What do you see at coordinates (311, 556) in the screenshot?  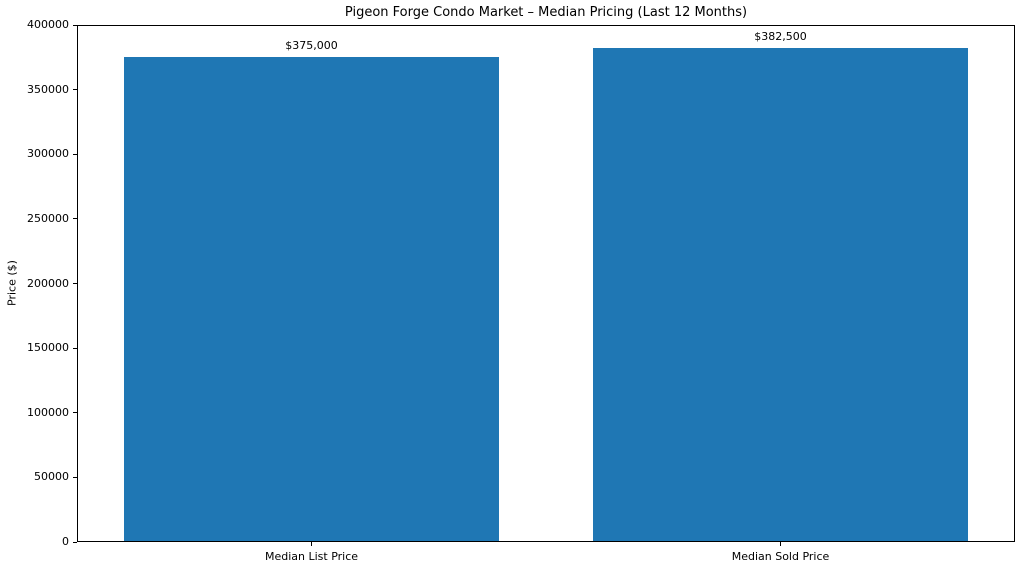 I see `x-tick-label: Median List Price` at bounding box center [311, 556].